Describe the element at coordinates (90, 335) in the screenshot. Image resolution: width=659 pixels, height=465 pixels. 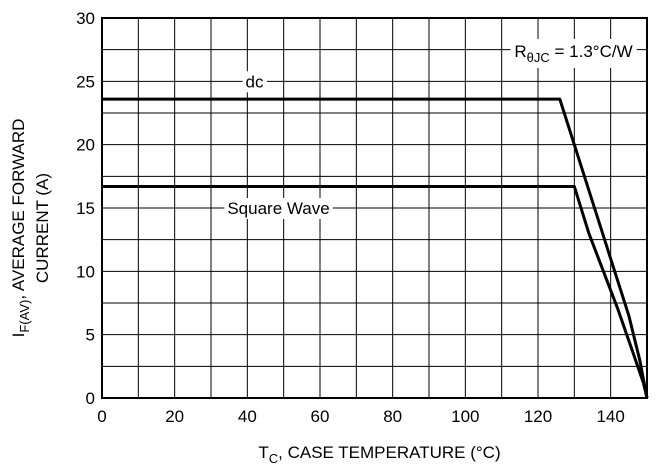
I see `y-tick-label: 5` at that location.